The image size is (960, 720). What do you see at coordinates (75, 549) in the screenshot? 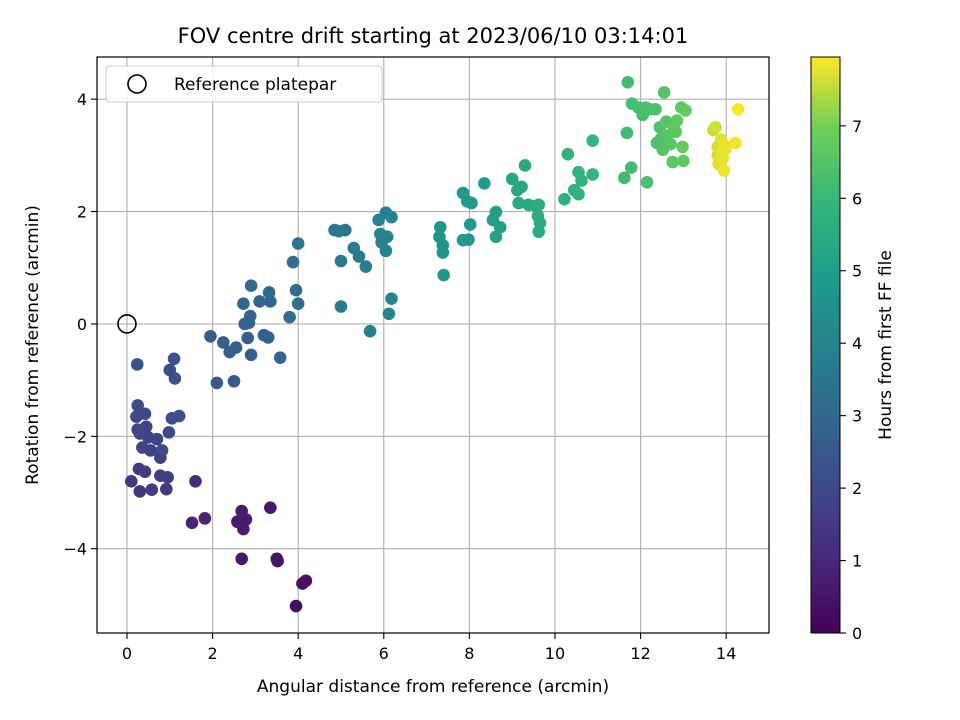
I see `y-tick-label: −4` at bounding box center [75, 549].